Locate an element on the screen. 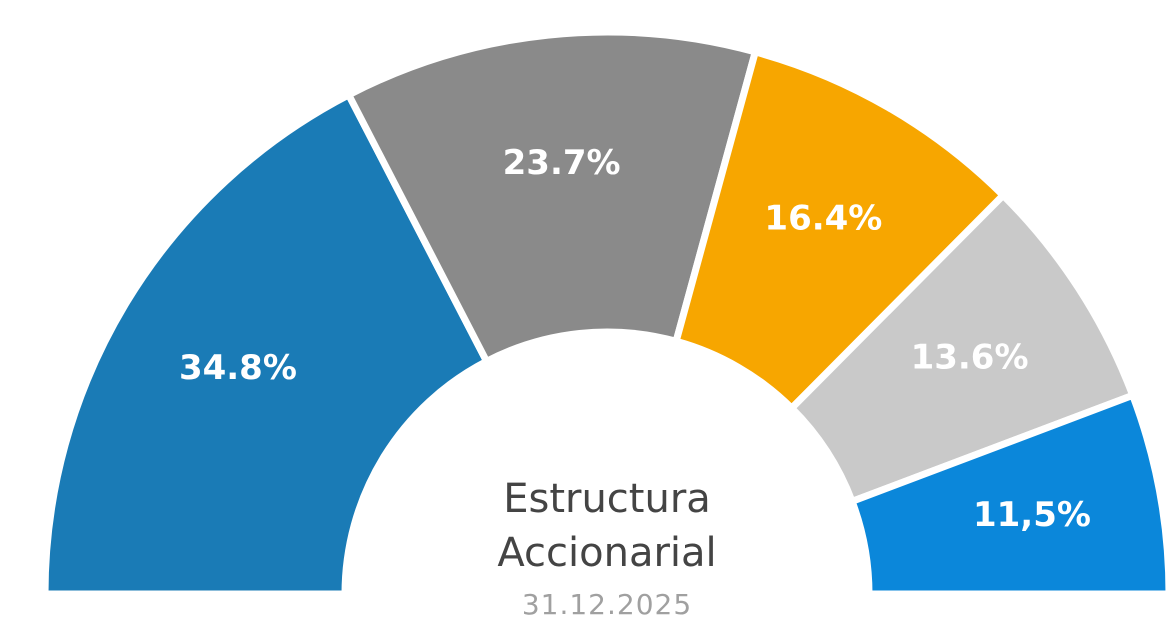  chart-title: Estructura Accionarial is located at coordinates (607, 526).